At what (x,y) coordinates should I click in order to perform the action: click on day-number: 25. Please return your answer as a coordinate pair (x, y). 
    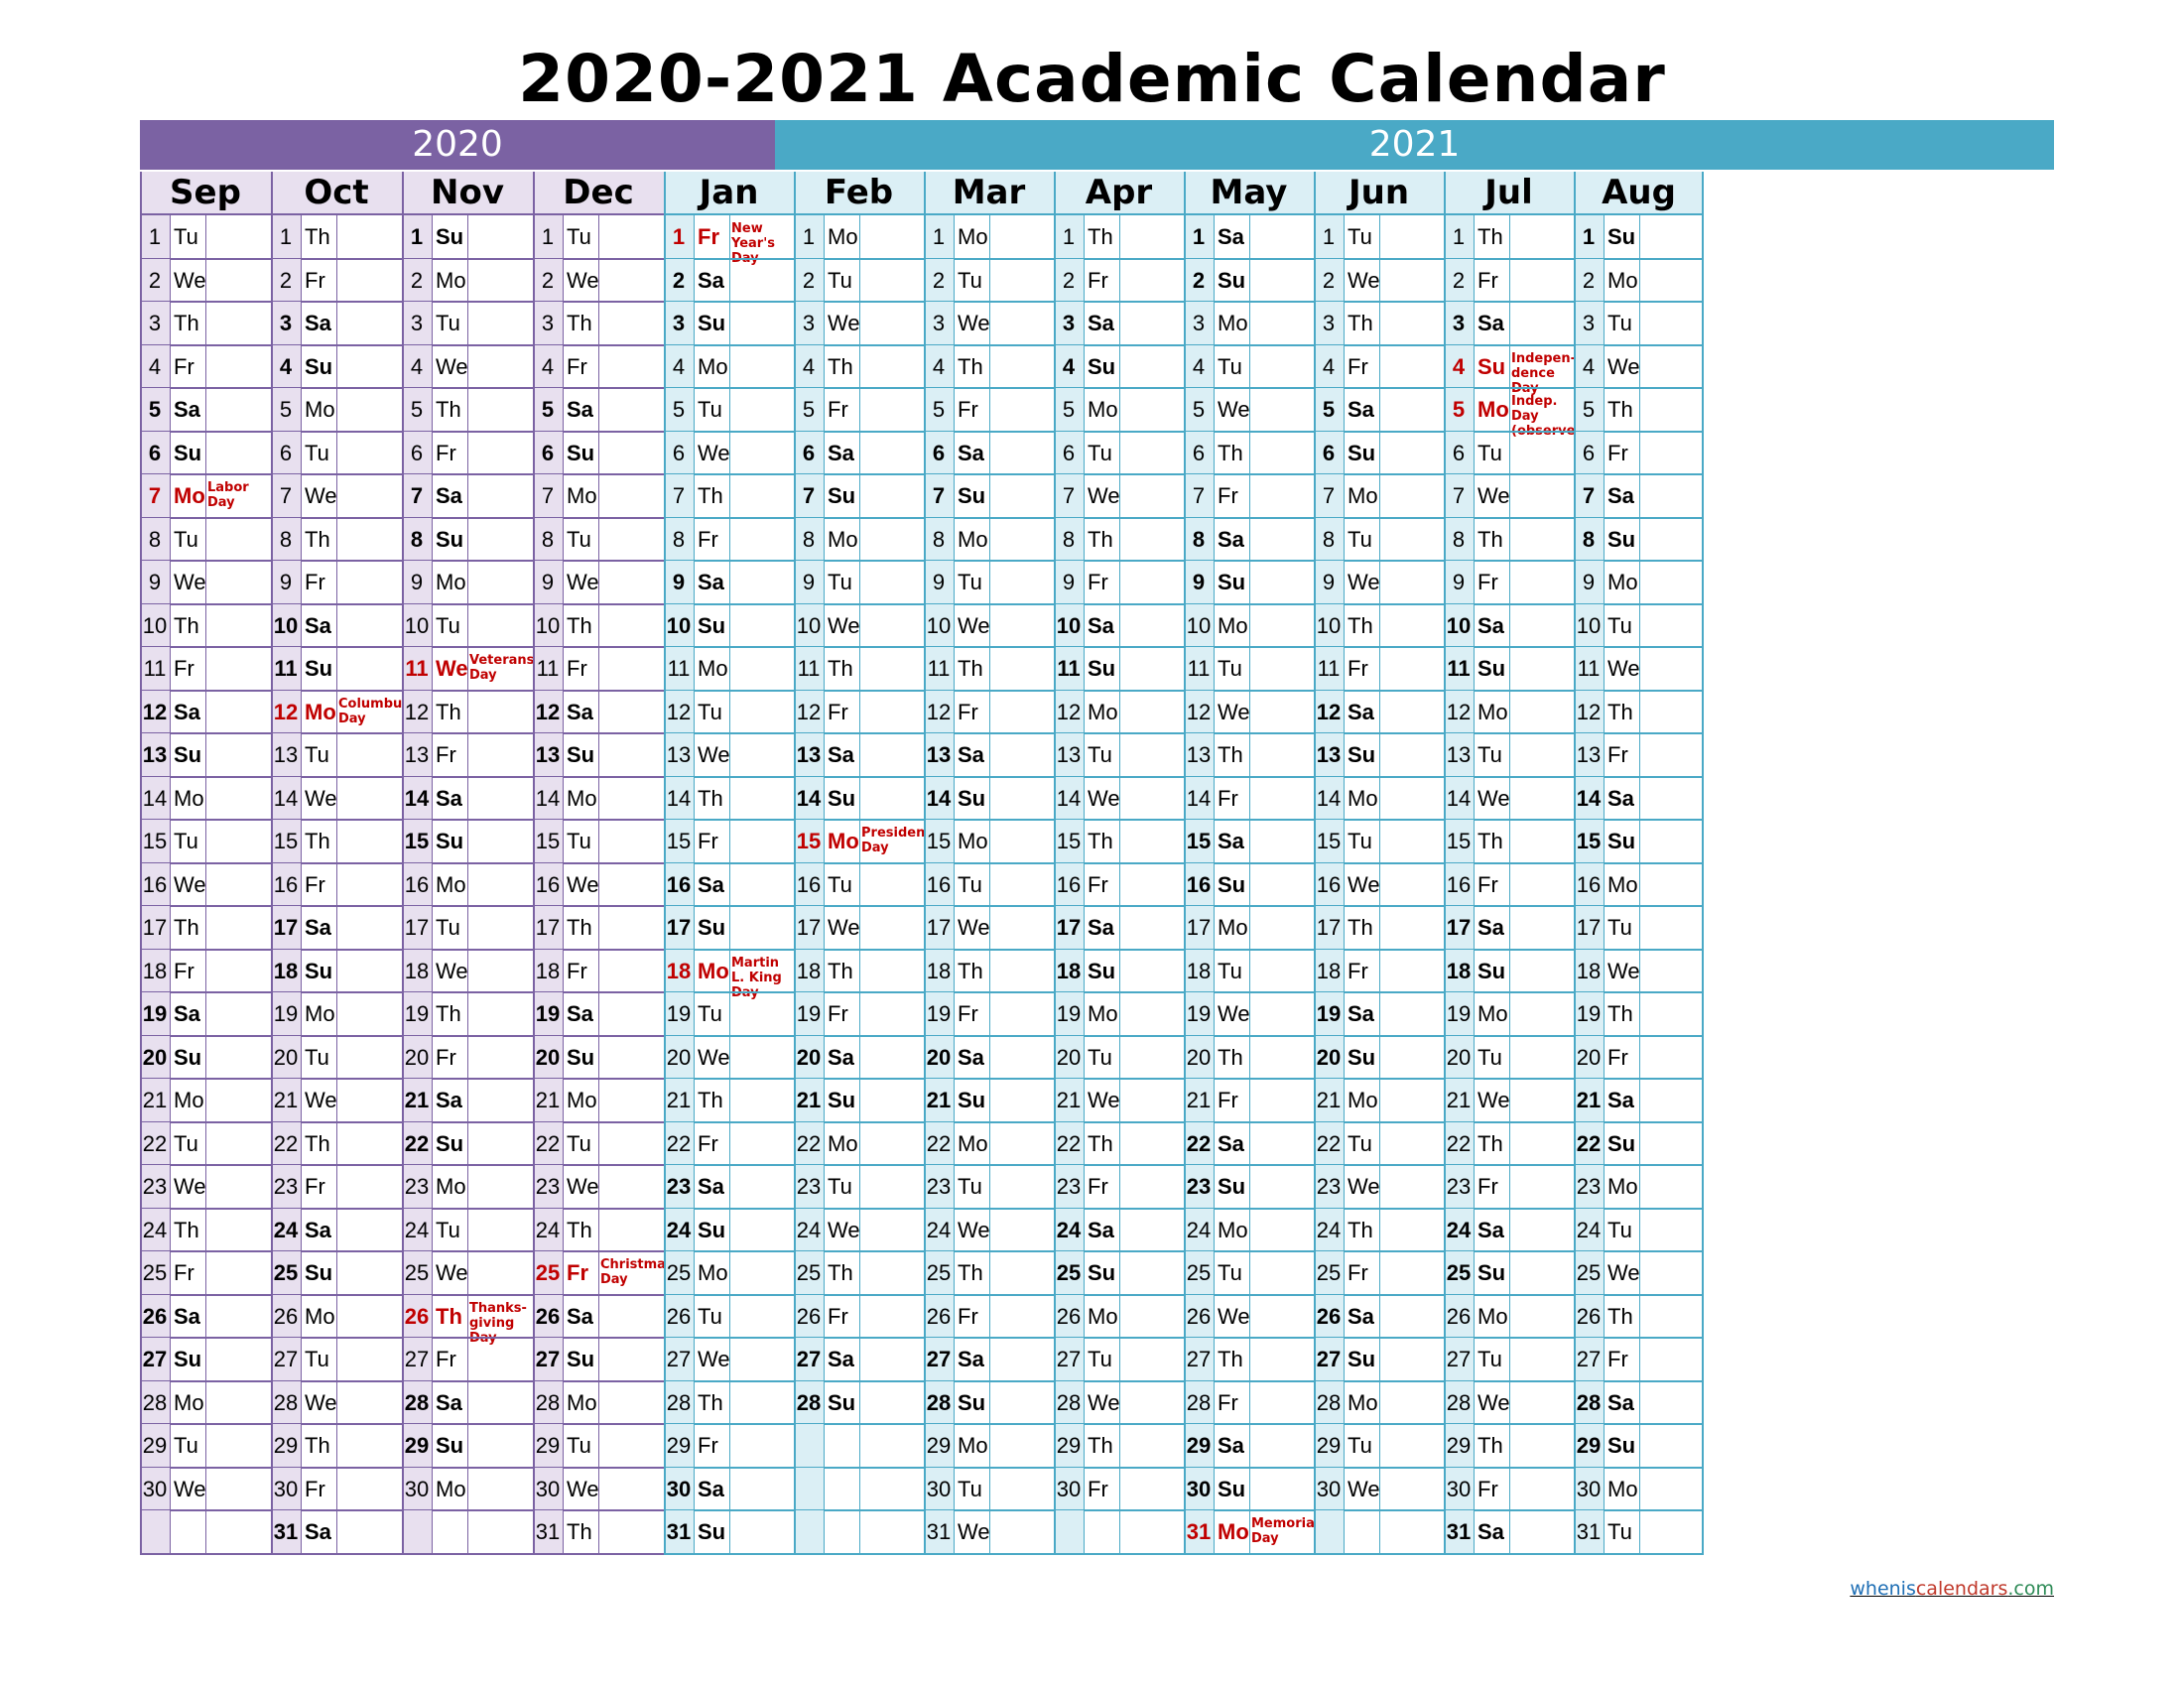
    Looking at the image, I should click on (809, 1273).